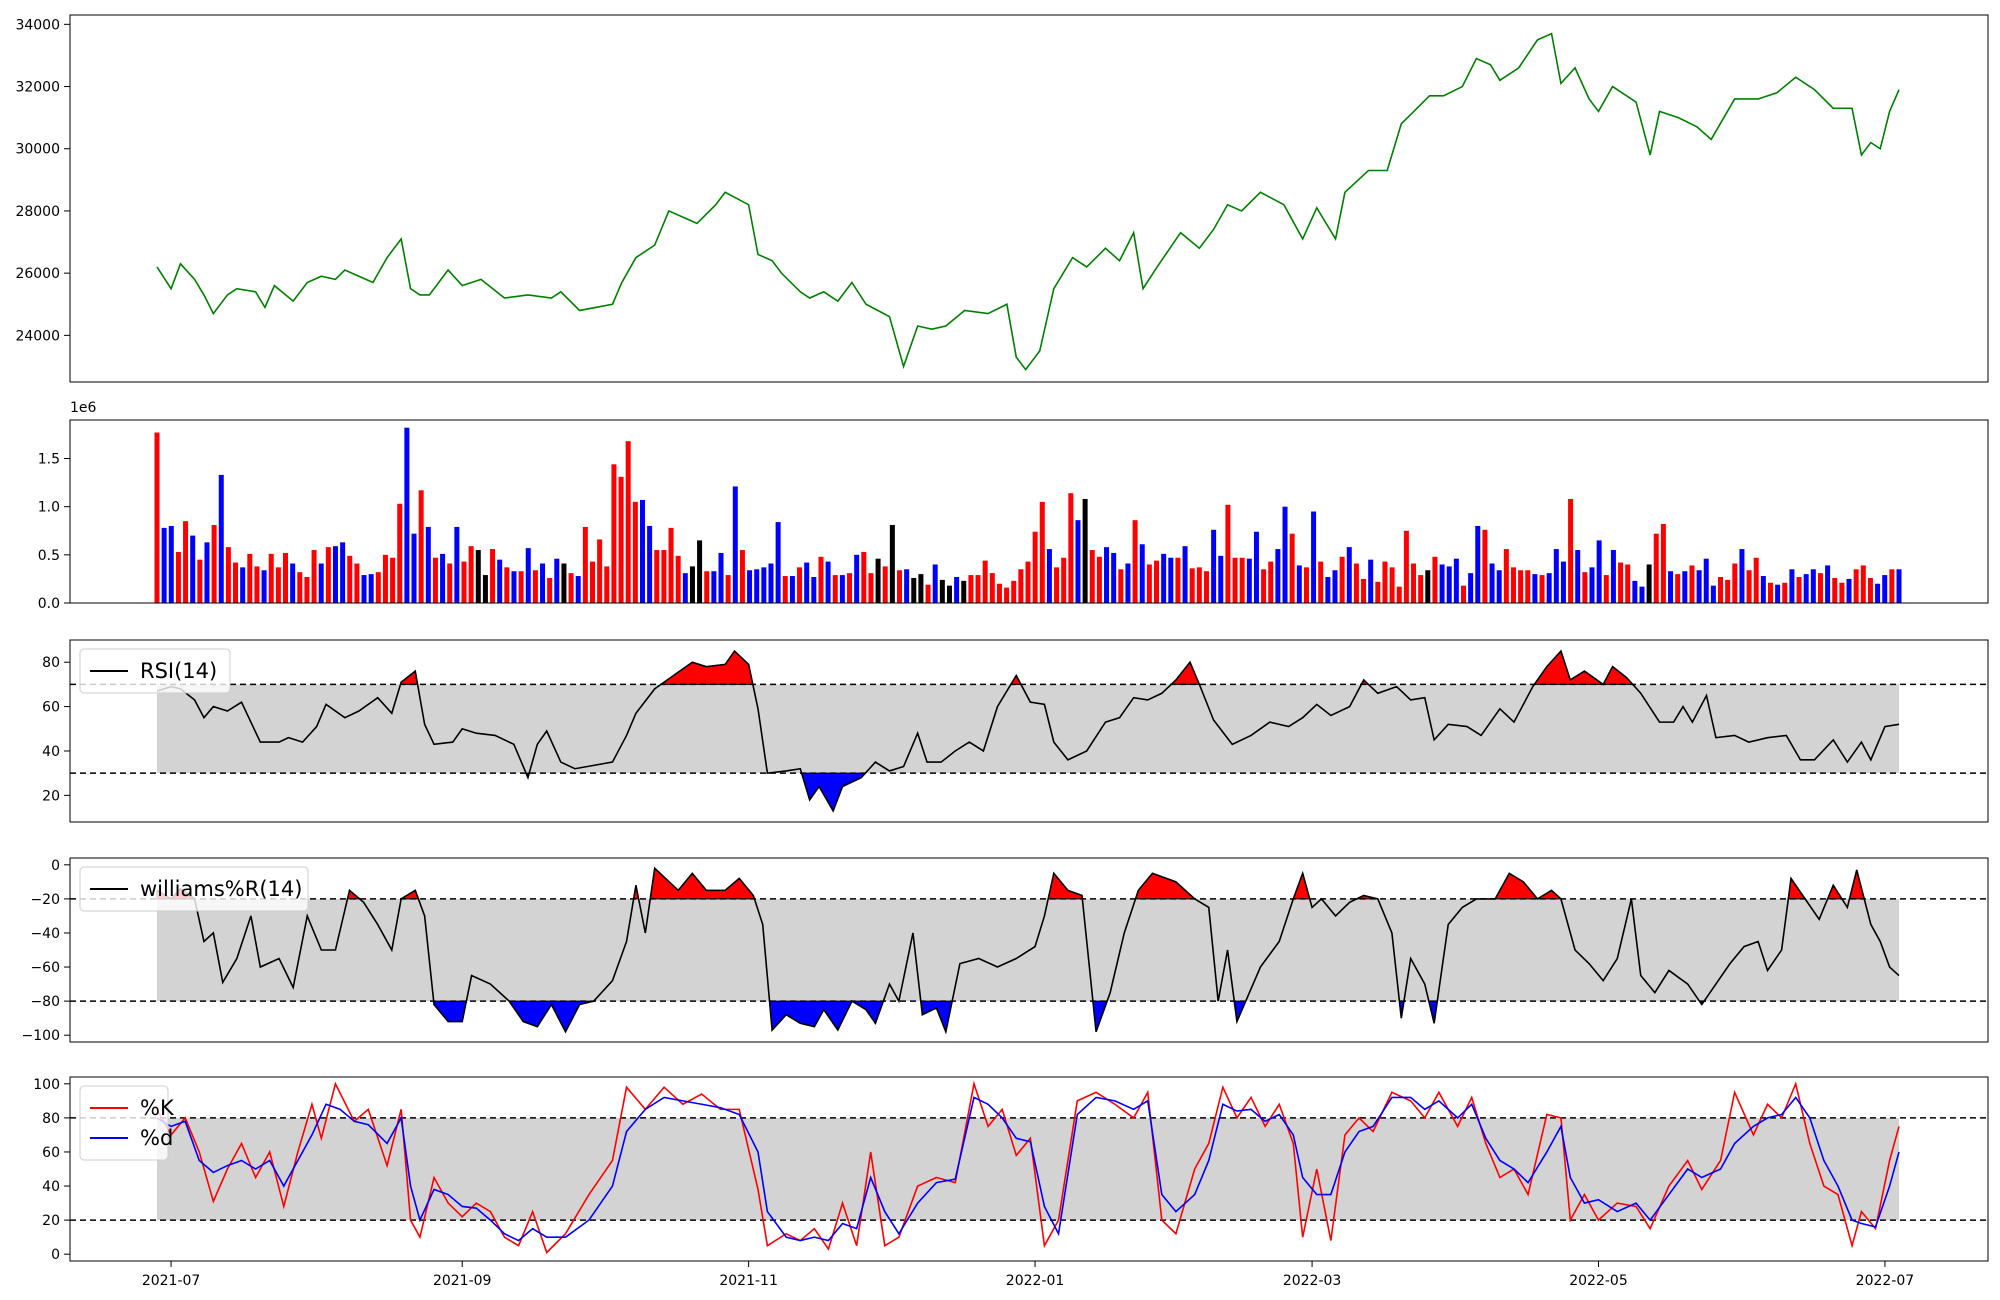 This screenshot has height=1300, width=2000. What do you see at coordinates (1312, 1281) in the screenshot?
I see `x-tick-label: 2022-03` at bounding box center [1312, 1281].